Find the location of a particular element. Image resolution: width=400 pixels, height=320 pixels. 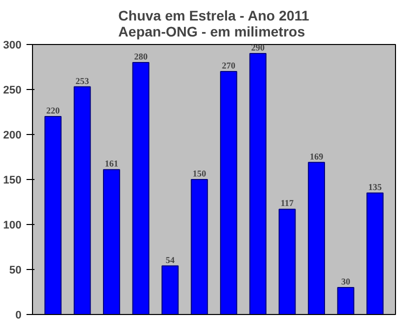

y-tick-label: 50 is located at coordinates (15, 270).